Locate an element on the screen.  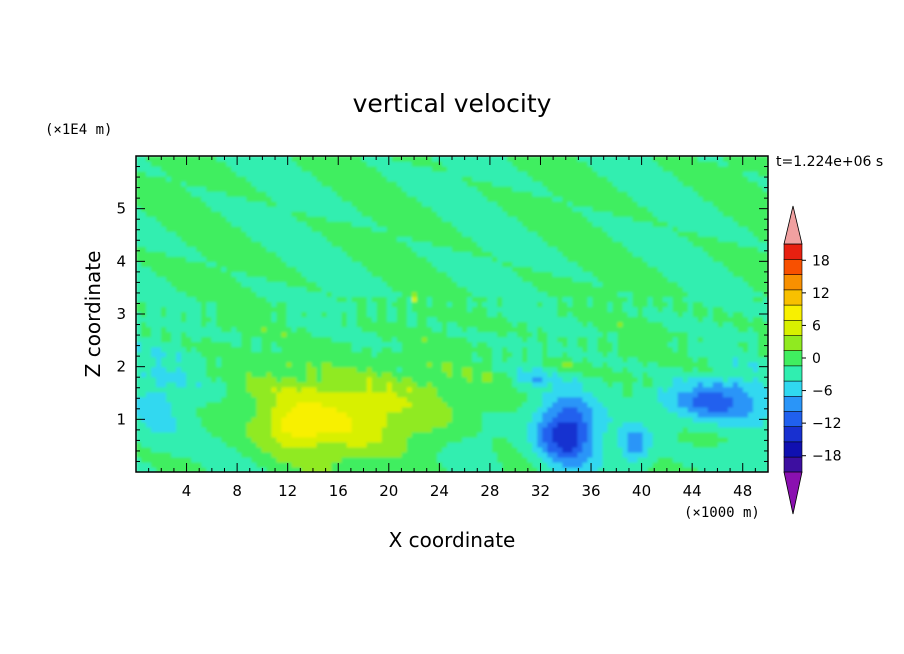
x-axis-label: X coordinate is located at coordinates (452, 540).